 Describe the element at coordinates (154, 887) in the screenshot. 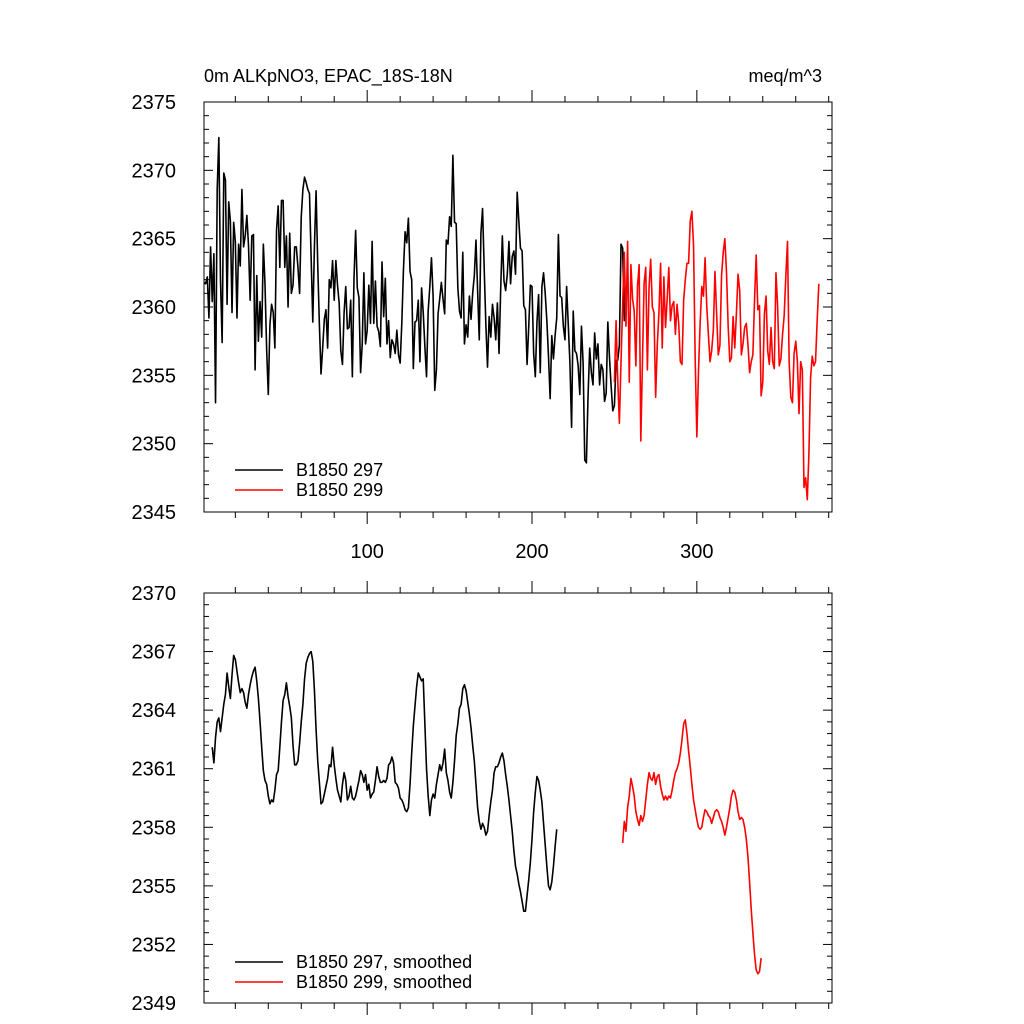

I see `bottom-y-tick-label: 2355` at that location.